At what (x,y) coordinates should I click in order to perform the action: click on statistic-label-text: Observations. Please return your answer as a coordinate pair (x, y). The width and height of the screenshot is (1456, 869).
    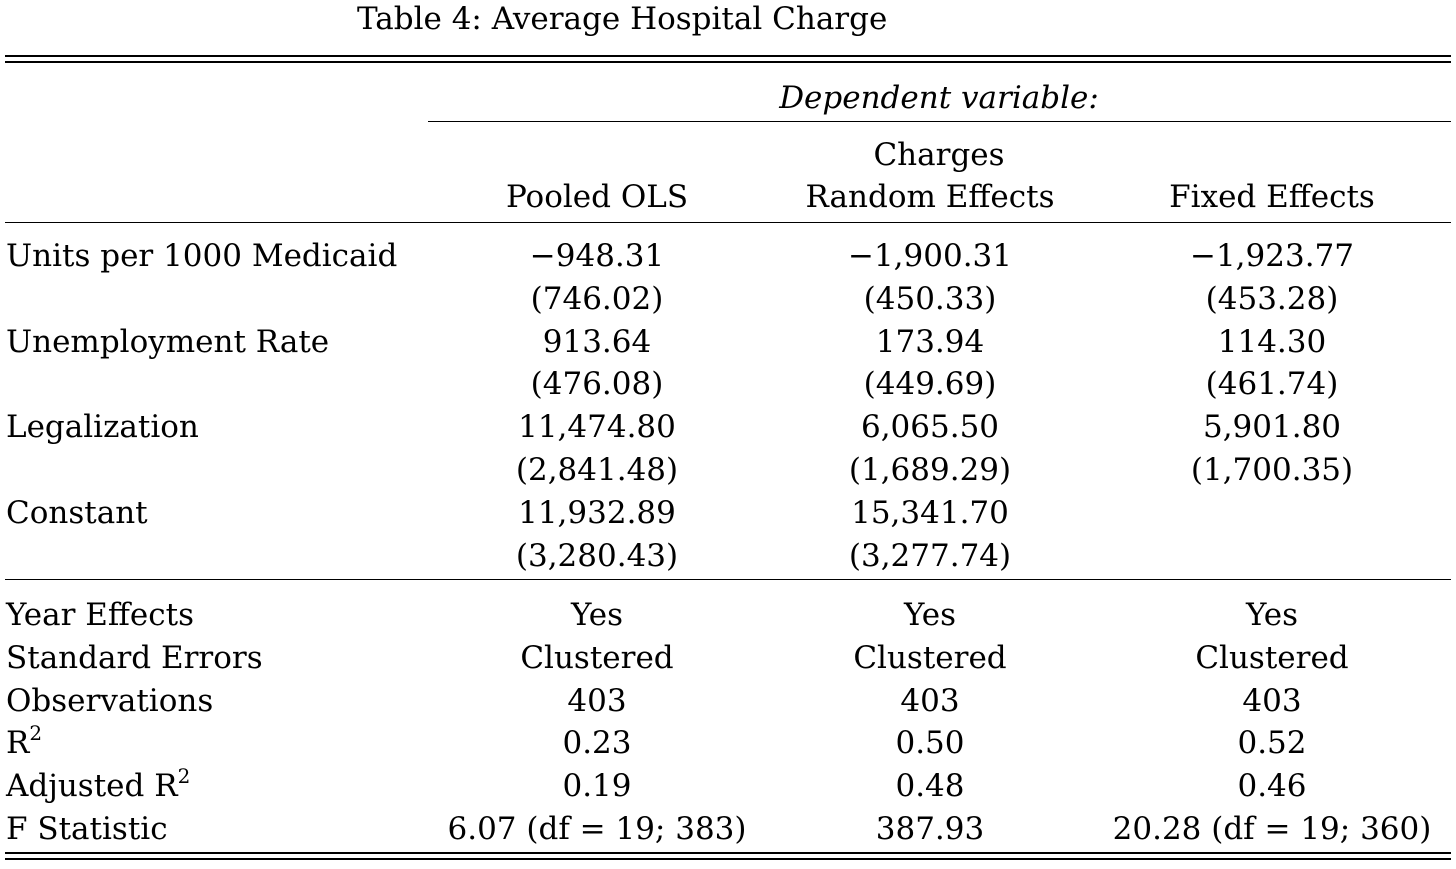
    Looking at the image, I should click on (110, 700).